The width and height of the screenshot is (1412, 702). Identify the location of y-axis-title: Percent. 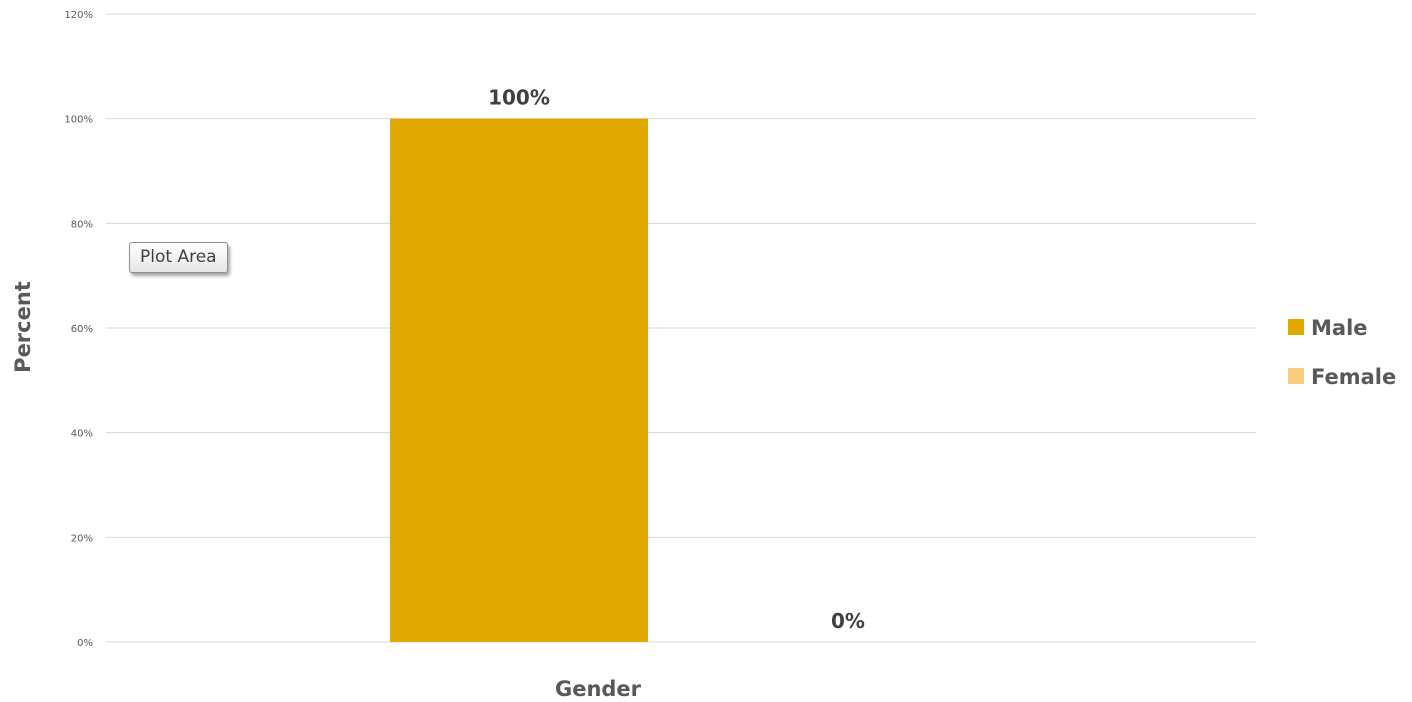
(23, 327).